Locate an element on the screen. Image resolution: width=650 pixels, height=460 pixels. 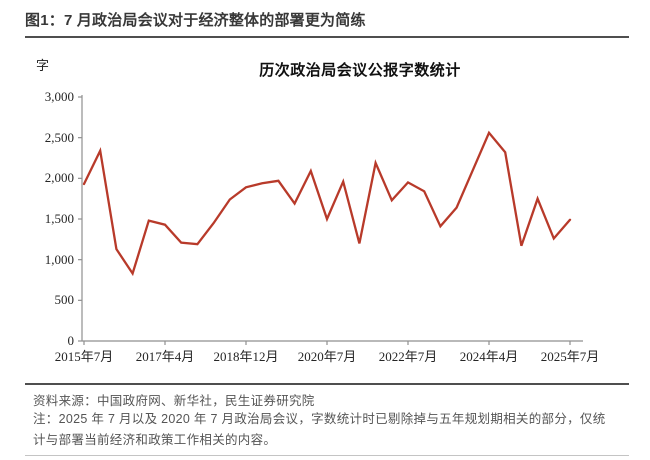
x-tick-label: 2017年4月 is located at coordinates (165, 356).